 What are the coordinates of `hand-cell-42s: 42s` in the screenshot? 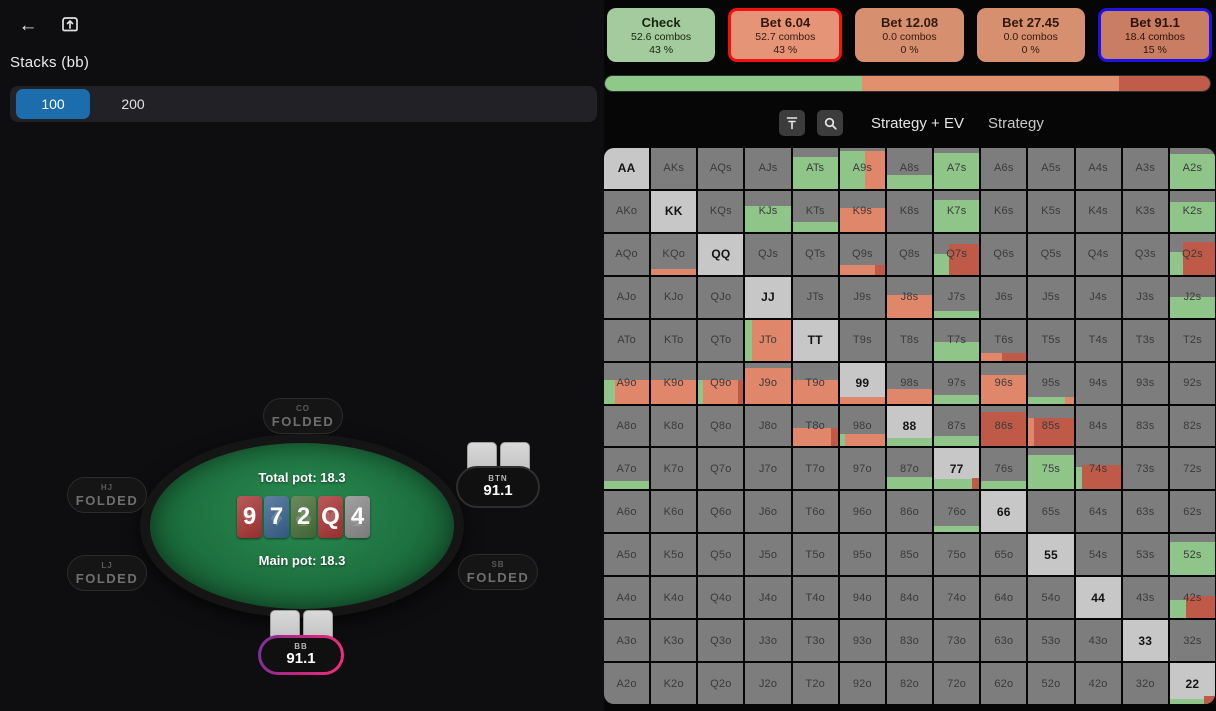 It's located at (1192, 598).